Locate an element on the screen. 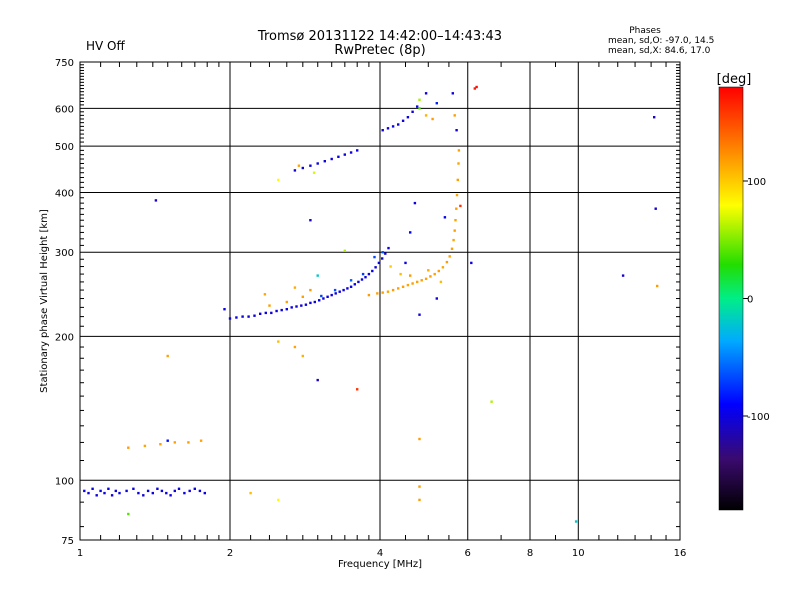 This screenshot has width=800, height=600. x-tick-label: 4 is located at coordinates (380, 553).